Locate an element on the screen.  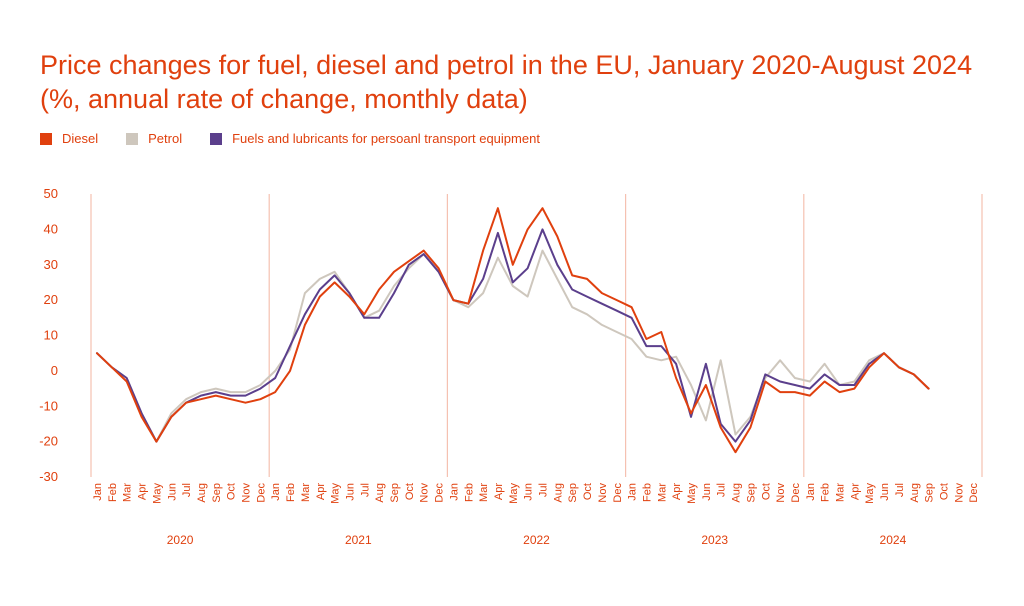
y-tick-label: -30 is located at coordinates (48, 476).